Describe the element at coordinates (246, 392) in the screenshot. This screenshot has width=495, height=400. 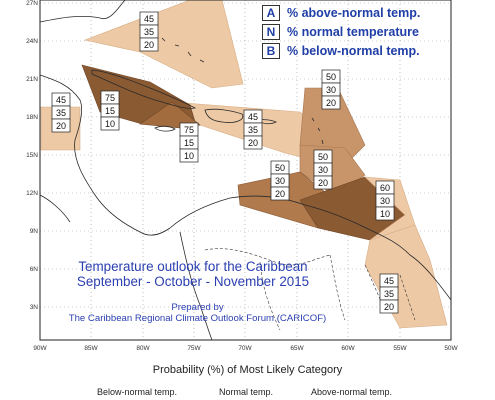
I see `category-normal-label: Normal temp.` at that location.